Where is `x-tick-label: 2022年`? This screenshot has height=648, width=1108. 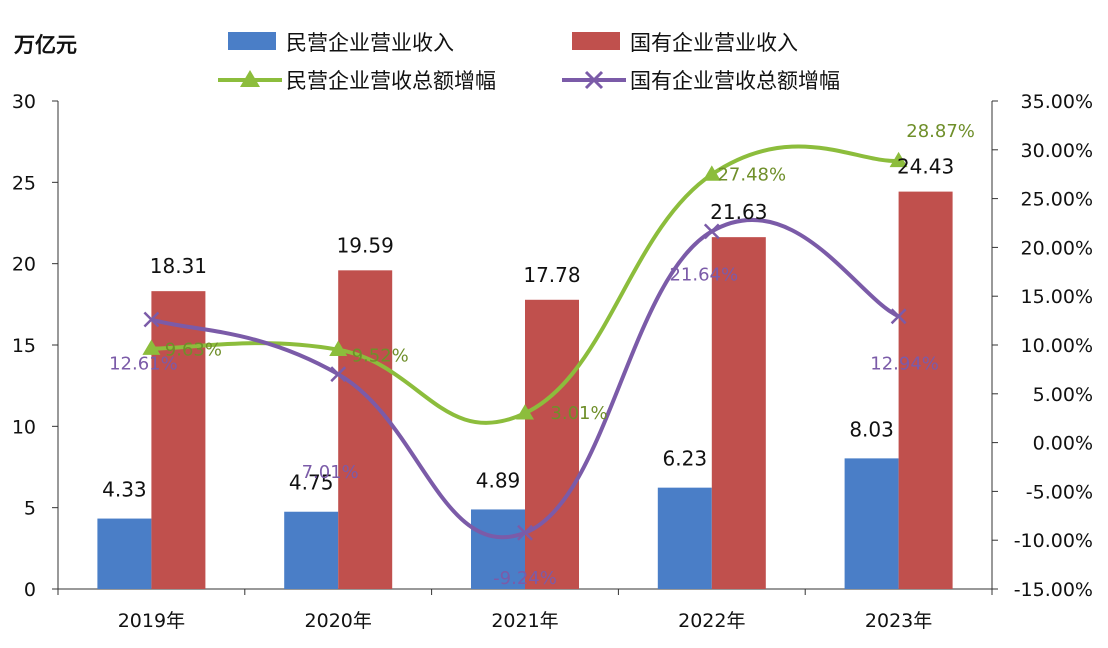 x-tick-label: 2022年 is located at coordinates (711, 621).